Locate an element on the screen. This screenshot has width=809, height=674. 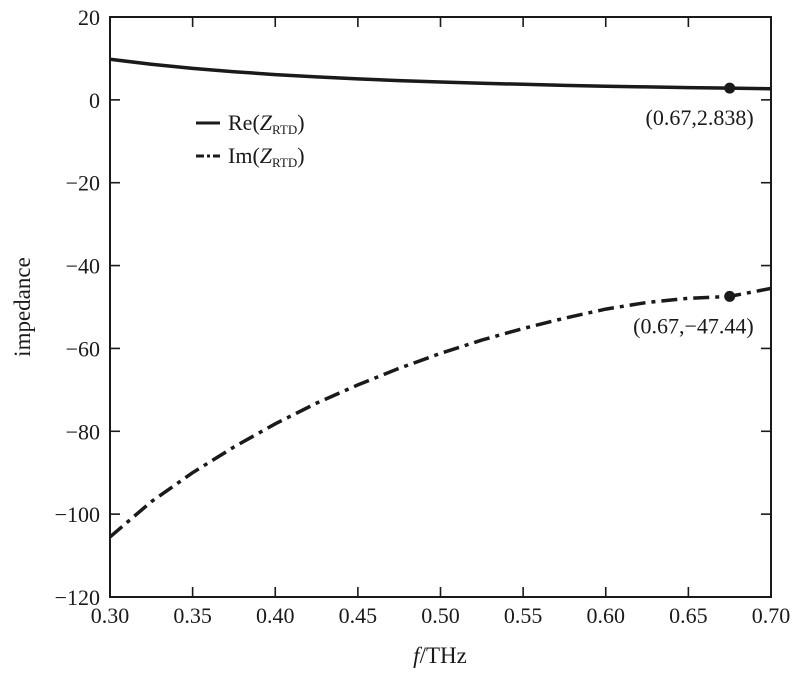
x-tick-label: 0.45 is located at coordinates (358, 615).